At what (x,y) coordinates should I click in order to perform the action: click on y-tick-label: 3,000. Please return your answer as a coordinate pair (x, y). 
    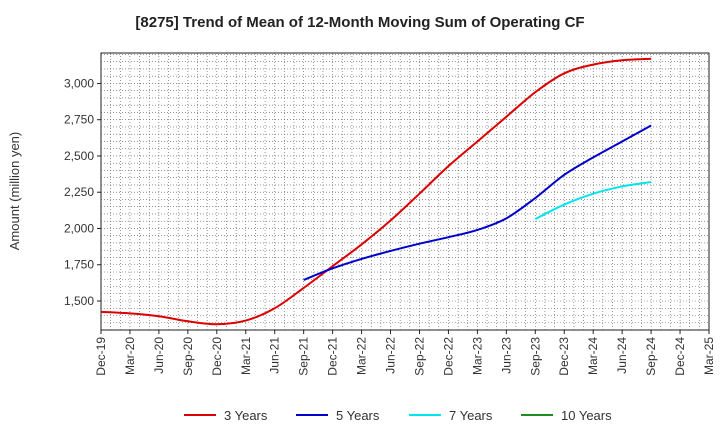
    Looking at the image, I should click on (79, 83).